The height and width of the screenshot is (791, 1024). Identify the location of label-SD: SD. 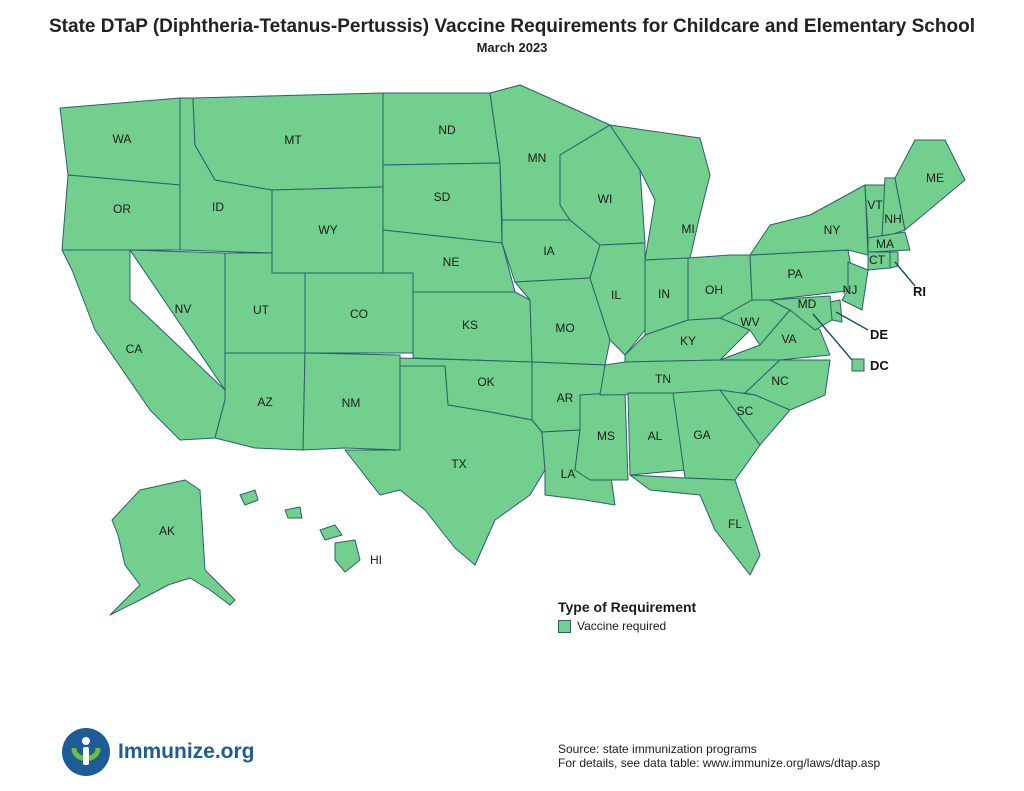
(442, 197).